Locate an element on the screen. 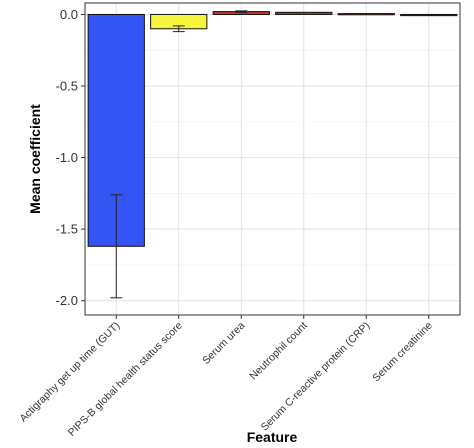 This screenshot has width=474, height=448. x-tick-label: Serum C-reactive protein (CRP) is located at coordinates (316, 377).